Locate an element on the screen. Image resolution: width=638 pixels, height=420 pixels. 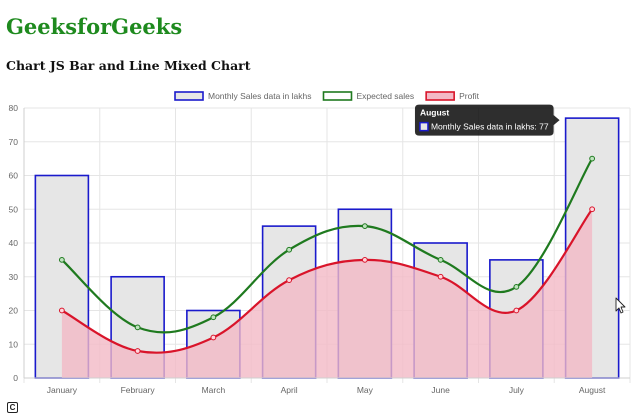
tooltip-label: Monthly Sales data in lakhs: 77 is located at coordinates (490, 127).